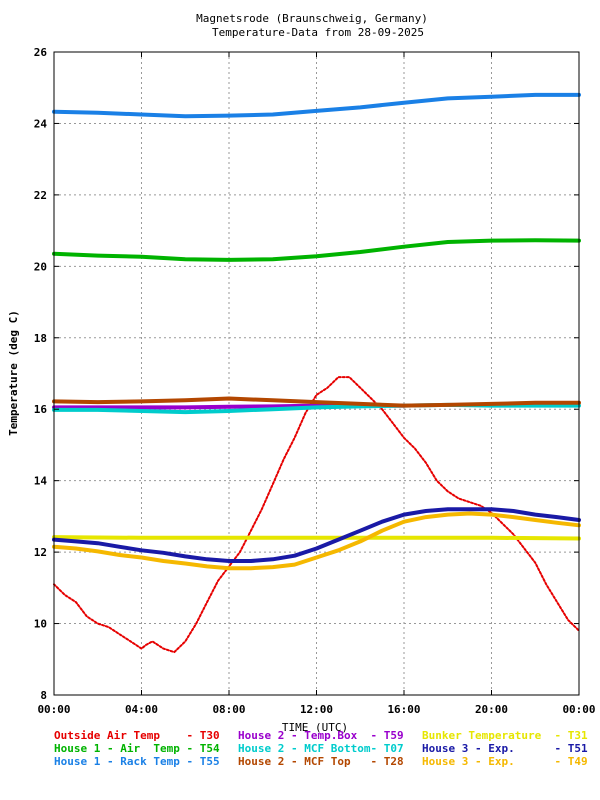 Image resolution: width=600 pixels, height=800 pixels. Describe the element at coordinates (137, 761) in the screenshot. I see `legend-entry: House 1 - Rack Temp - T55` at that location.